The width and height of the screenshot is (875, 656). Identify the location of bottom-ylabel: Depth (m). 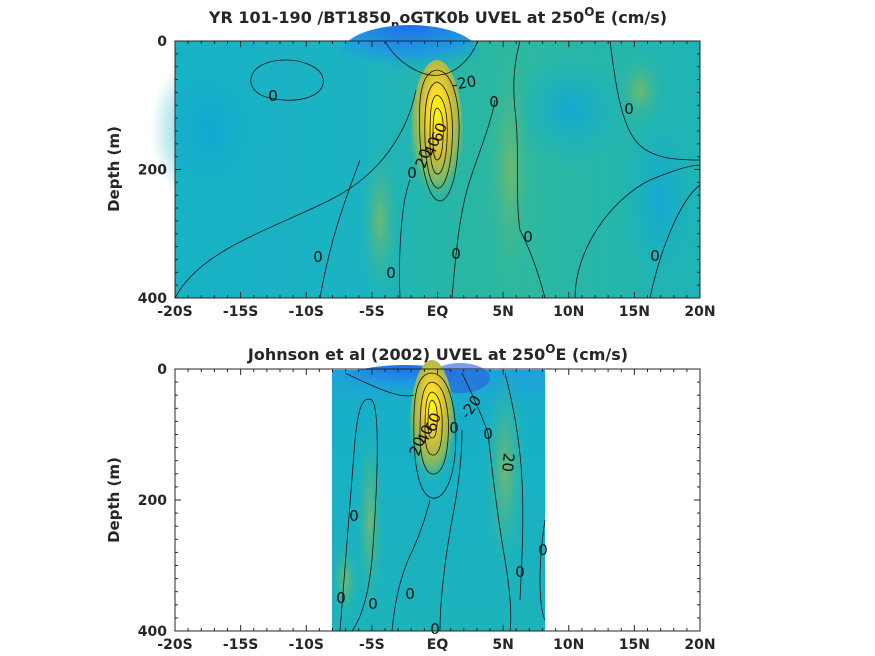
(114, 500).